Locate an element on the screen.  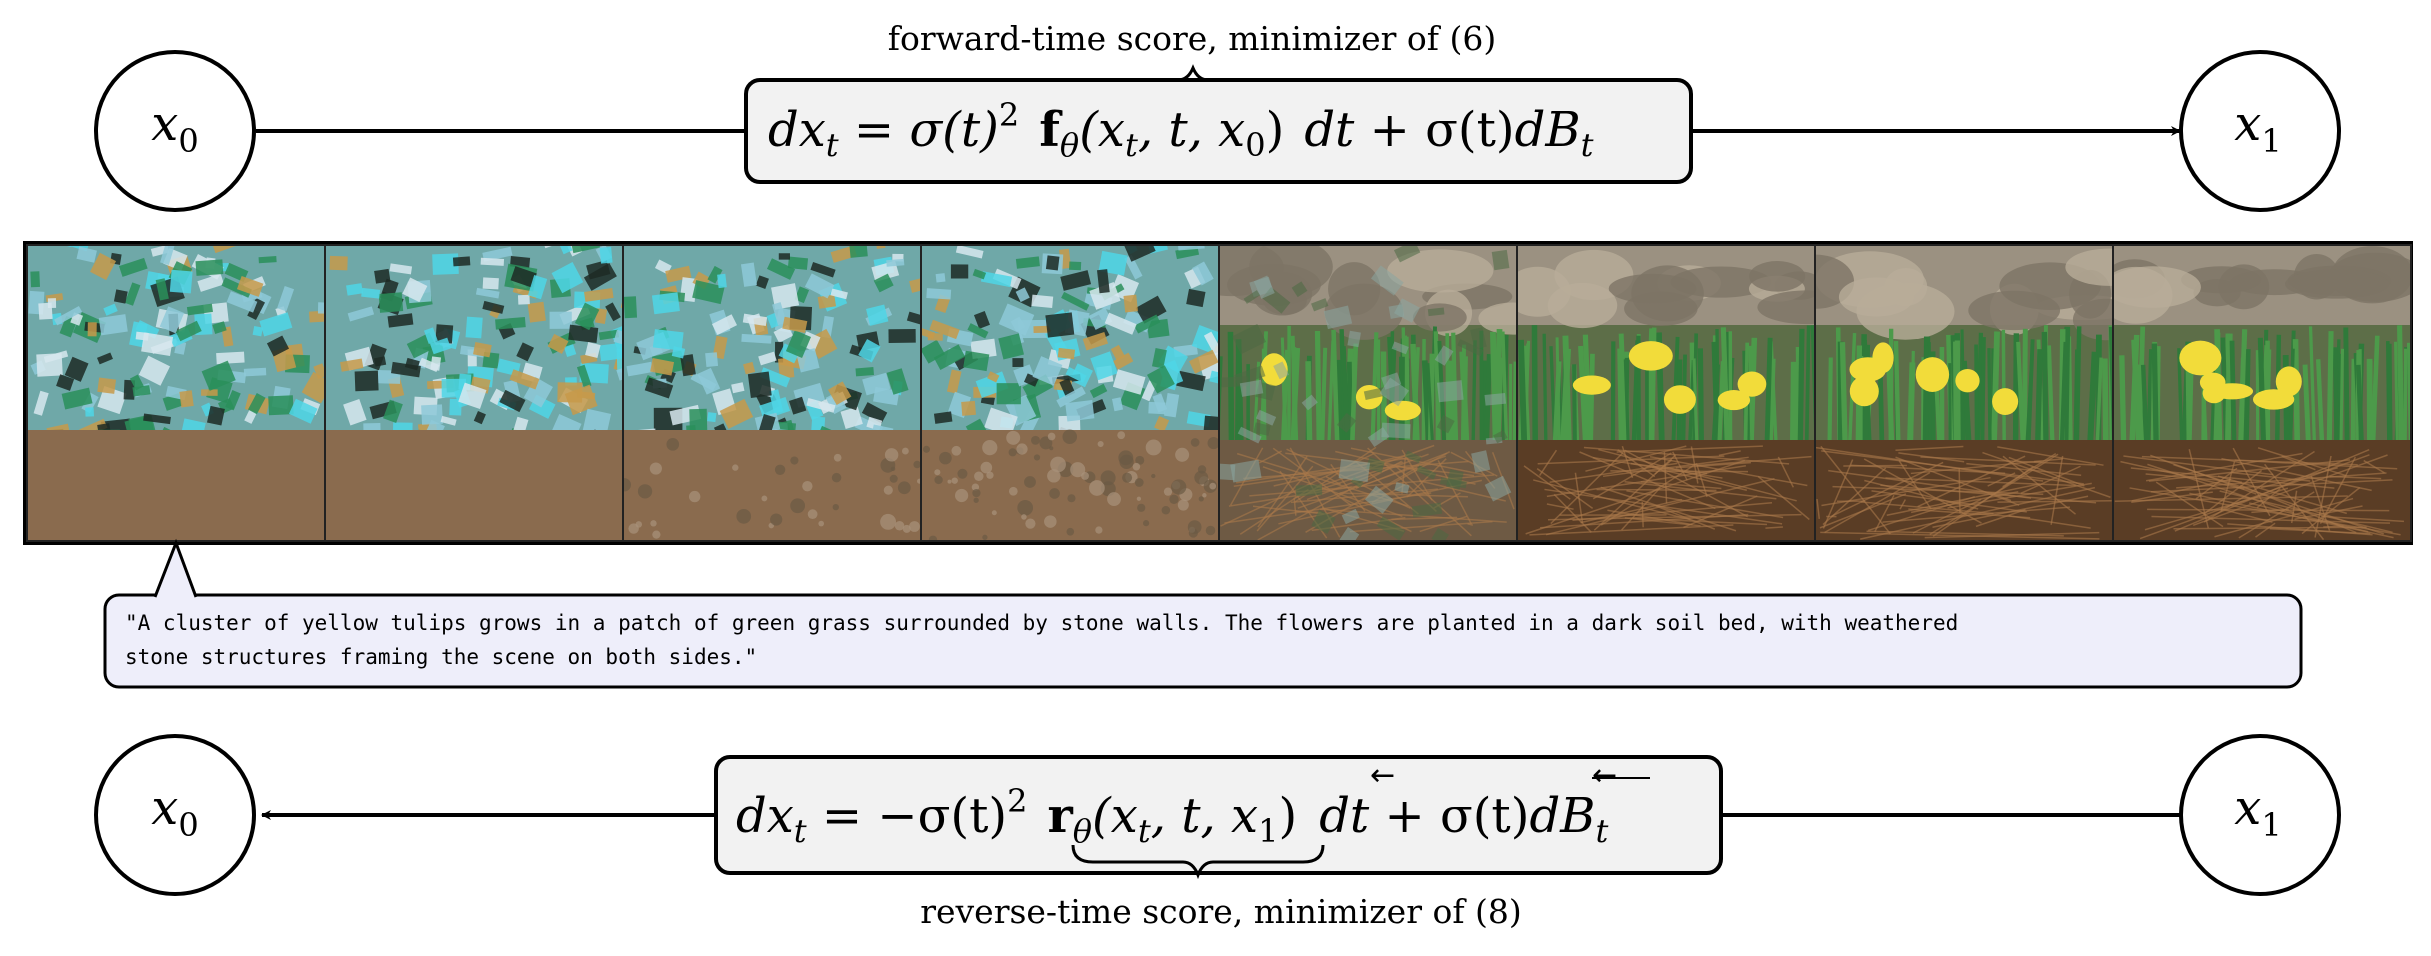
reverse-dt-arrow: ← is located at coordinates (1382, 775).